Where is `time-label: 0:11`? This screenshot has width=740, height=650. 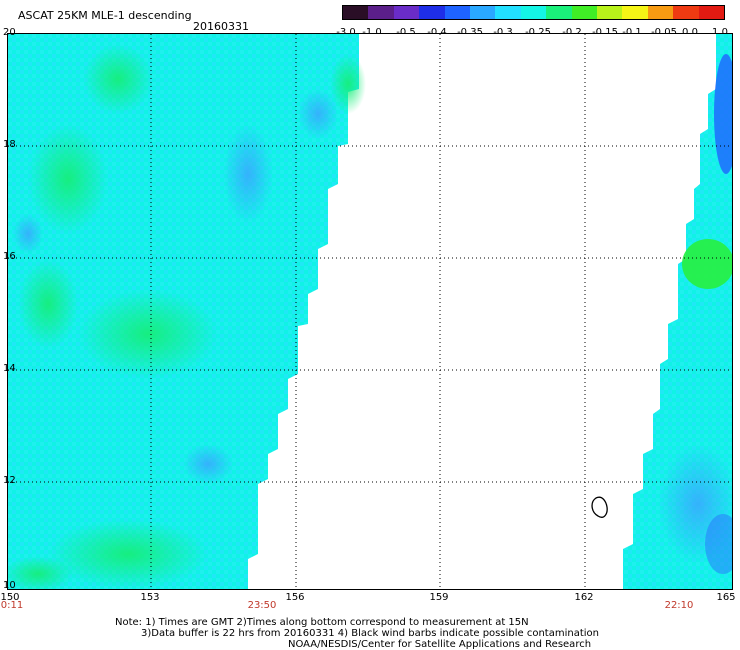
time-label: 0:11 is located at coordinates (12, 605).